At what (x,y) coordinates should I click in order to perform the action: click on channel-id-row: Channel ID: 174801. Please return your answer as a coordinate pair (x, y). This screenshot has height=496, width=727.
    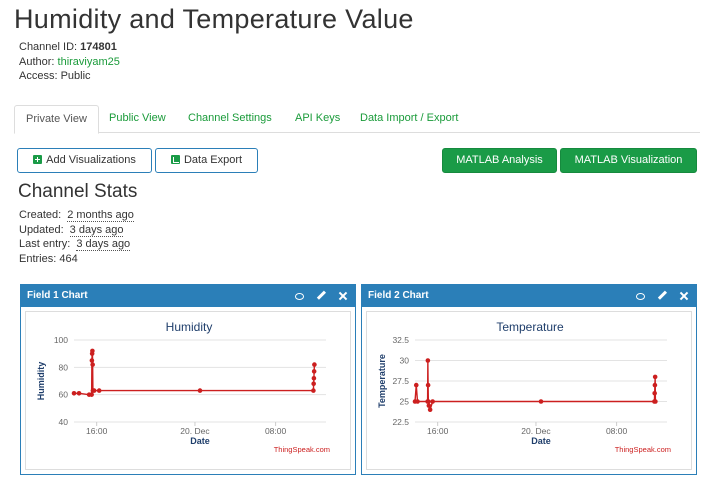
    Looking at the image, I should click on (69, 47).